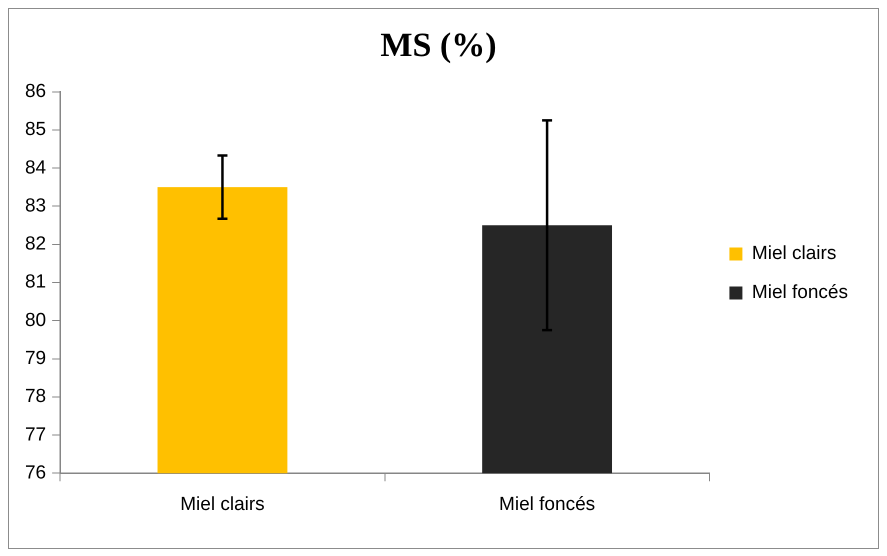 This screenshot has width=887, height=556. I want to click on y-tick-label: 77, so click(35, 435).